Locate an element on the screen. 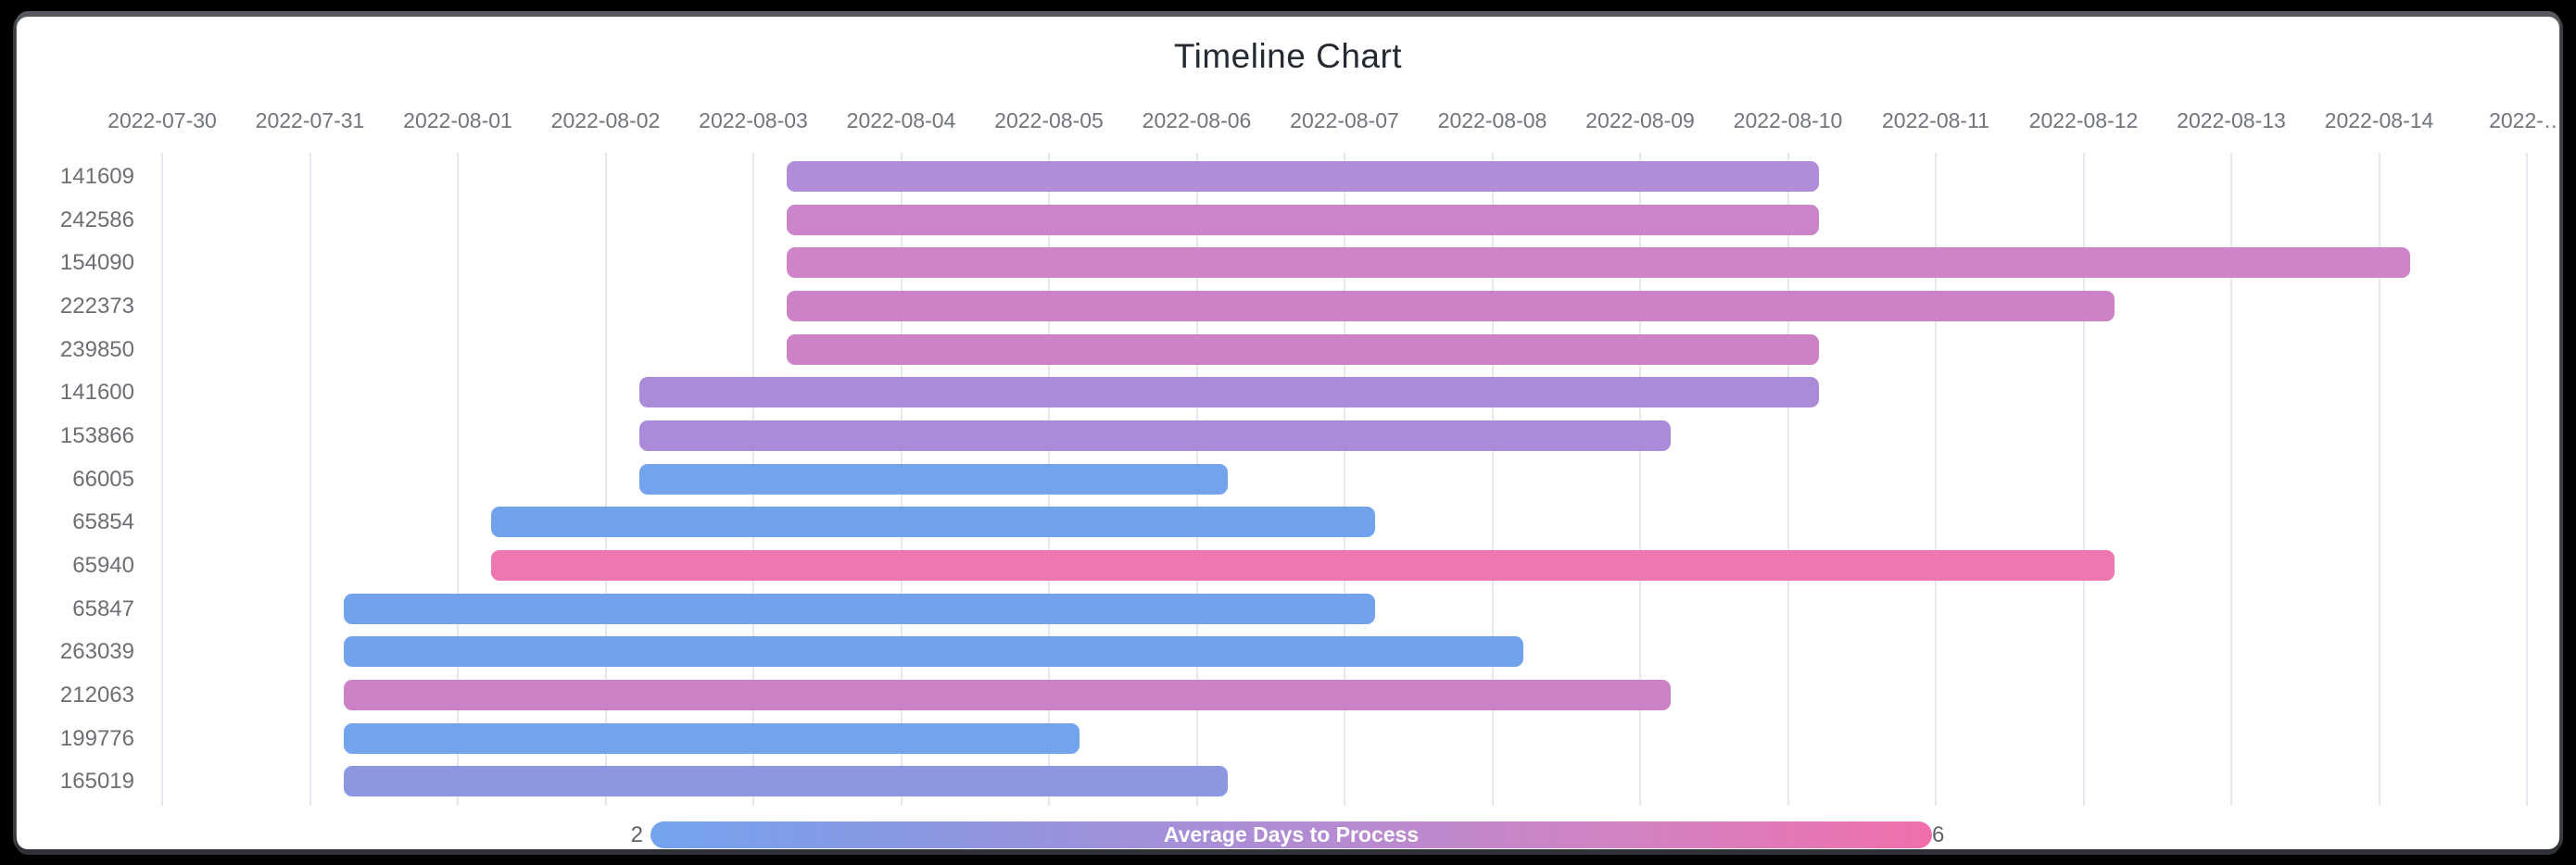 Image resolution: width=2576 pixels, height=865 pixels. x-tick-label: 2022-08-01 is located at coordinates (458, 120).